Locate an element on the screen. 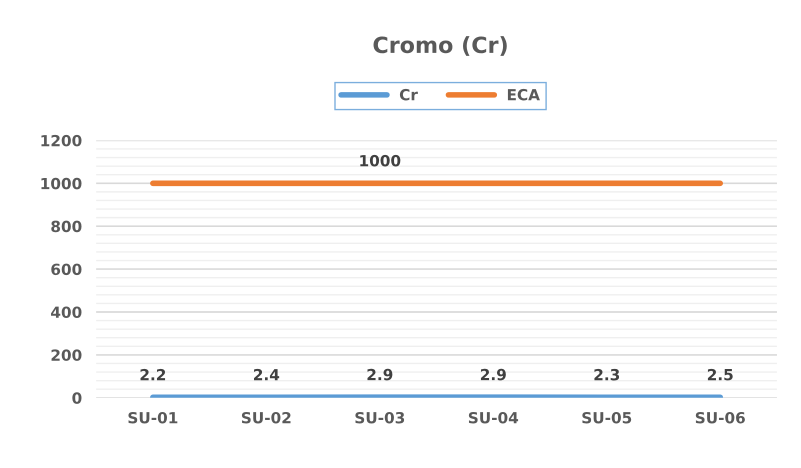  y-tick-label: 600 is located at coordinates (66, 270).